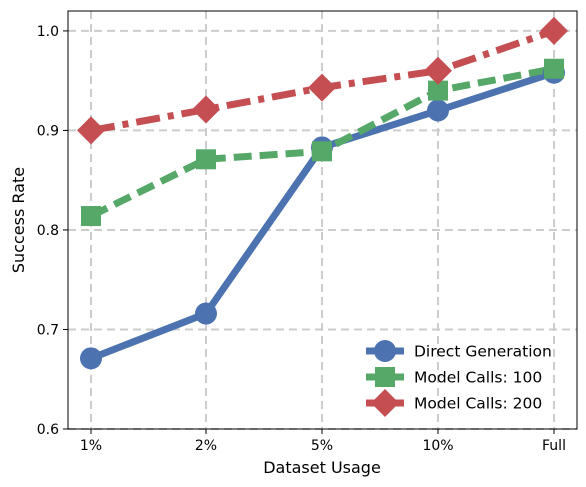  What do you see at coordinates (322, 467) in the screenshot?
I see `x-axis-title: Dataset Usage` at bounding box center [322, 467].